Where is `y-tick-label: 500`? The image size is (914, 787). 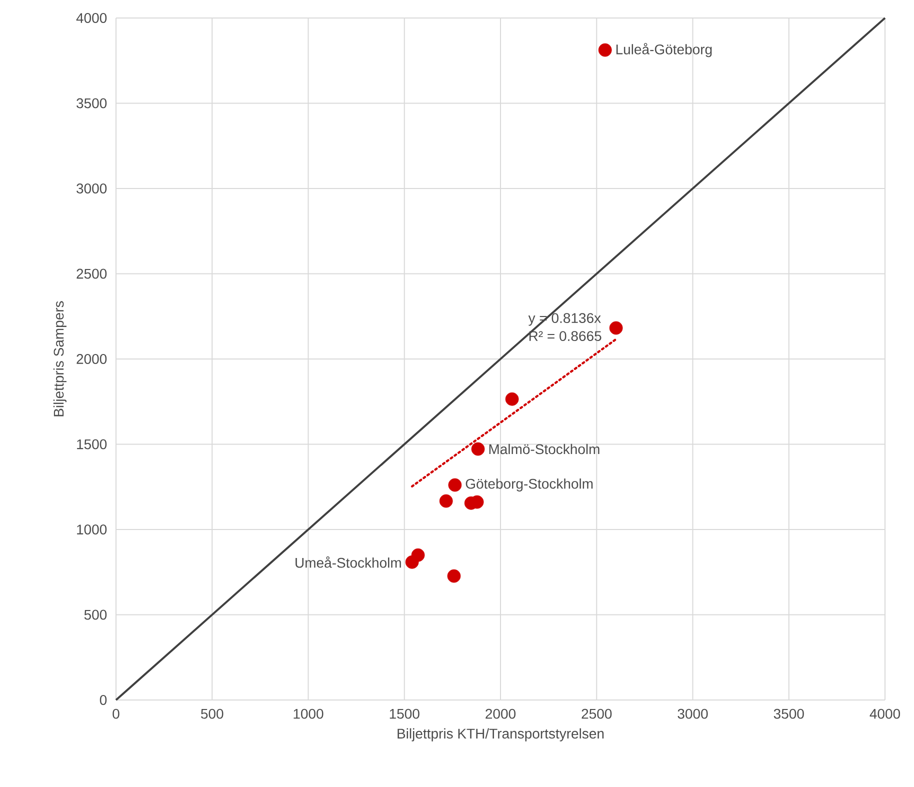 y-tick-label: 500 is located at coordinates (95, 615).